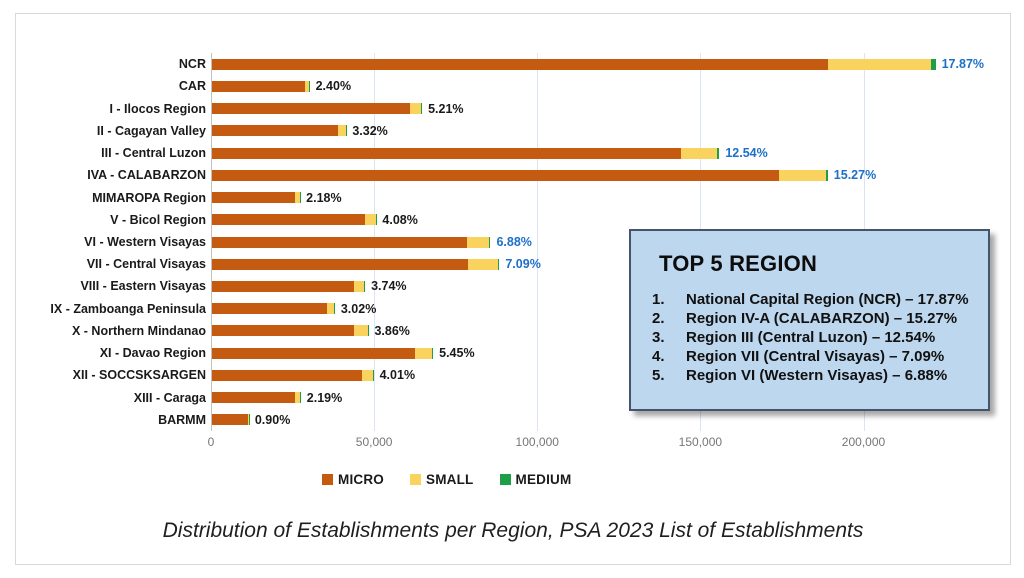 Image resolution: width=1024 pixels, height=578 pixels. I want to click on bar-row: XIII - Caraga 2.19%, so click(513, 398).